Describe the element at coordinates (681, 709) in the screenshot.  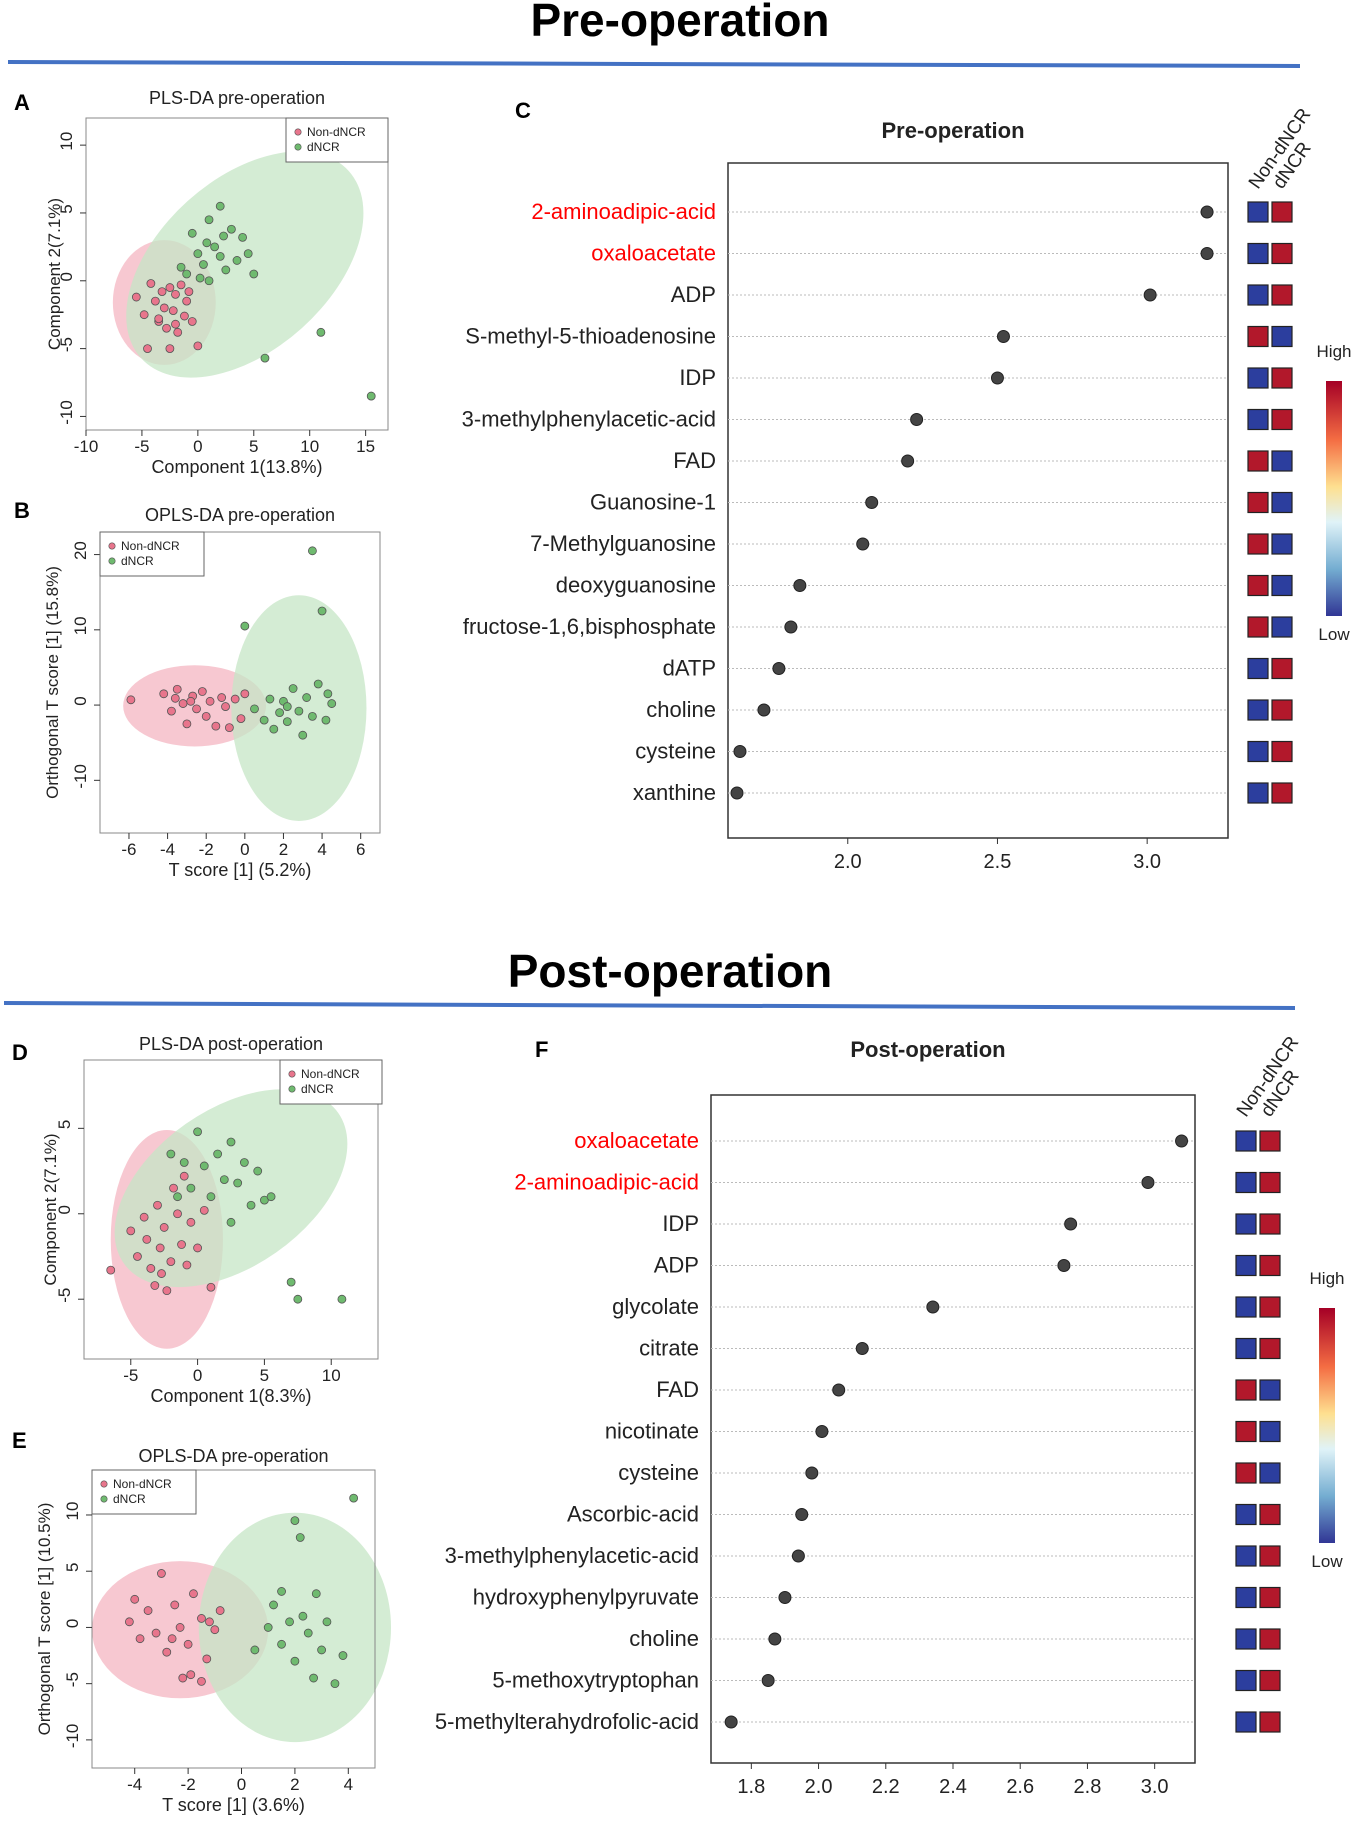
I see `metabolite-label: choline` at that location.